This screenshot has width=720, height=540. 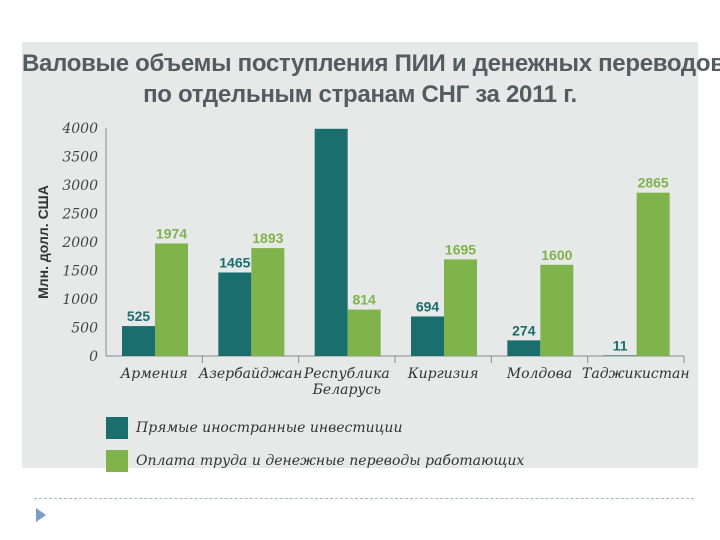 I want to click on y-tick-label: 0, so click(x=93, y=357).